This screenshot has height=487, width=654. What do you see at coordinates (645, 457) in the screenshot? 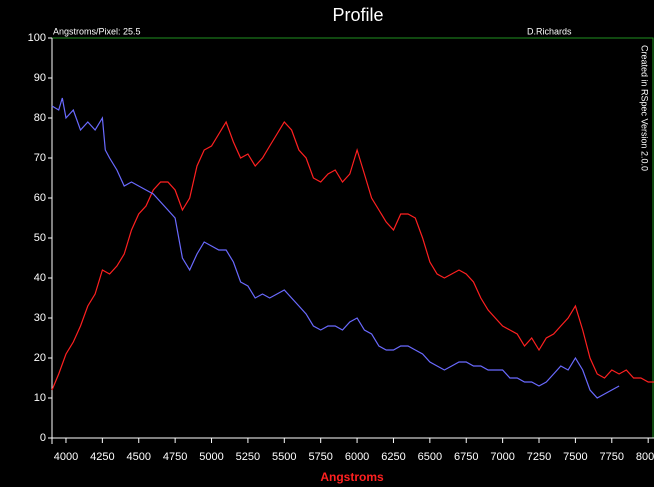
I see `x-tick-label: 8000` at bounding box center [645, 457].